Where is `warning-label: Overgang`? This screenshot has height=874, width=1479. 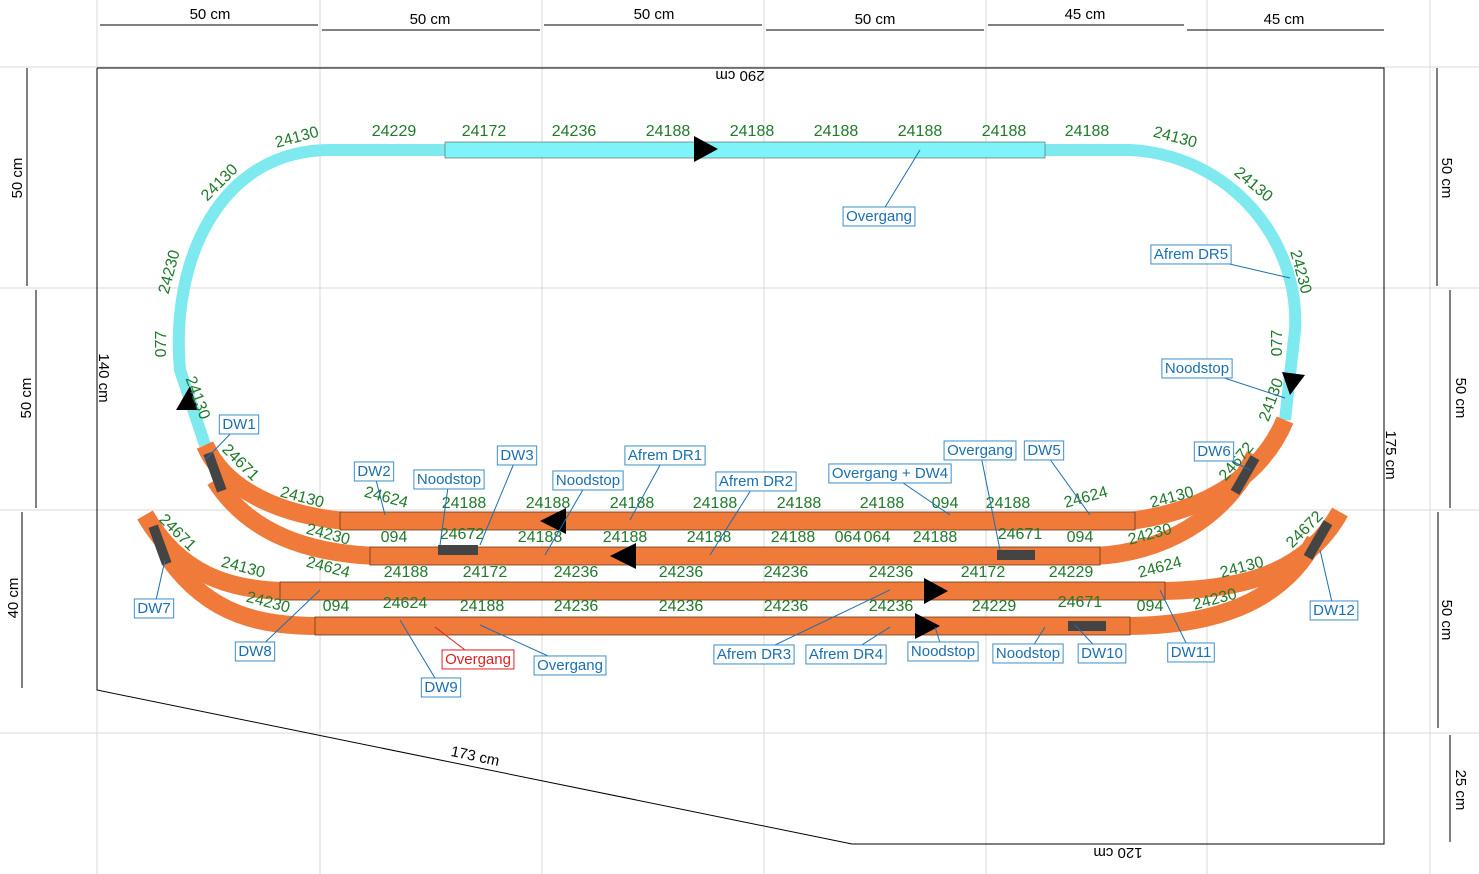 warning-label: Overgang is located at coordinates (478, 659).